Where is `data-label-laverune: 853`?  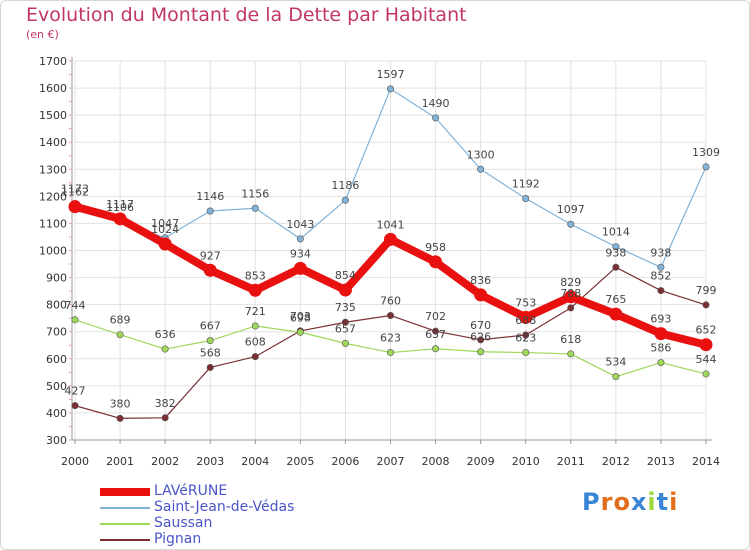 data-label-laverune: 853 is located at coordinates (255, 275).